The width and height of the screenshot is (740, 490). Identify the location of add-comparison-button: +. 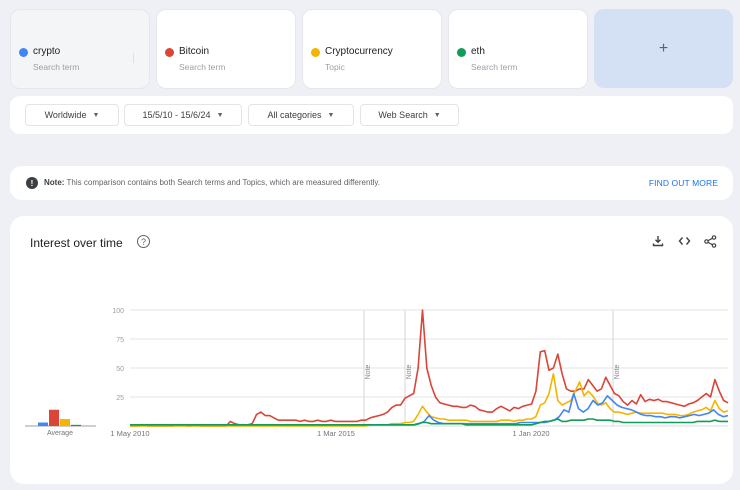
(663, 48).